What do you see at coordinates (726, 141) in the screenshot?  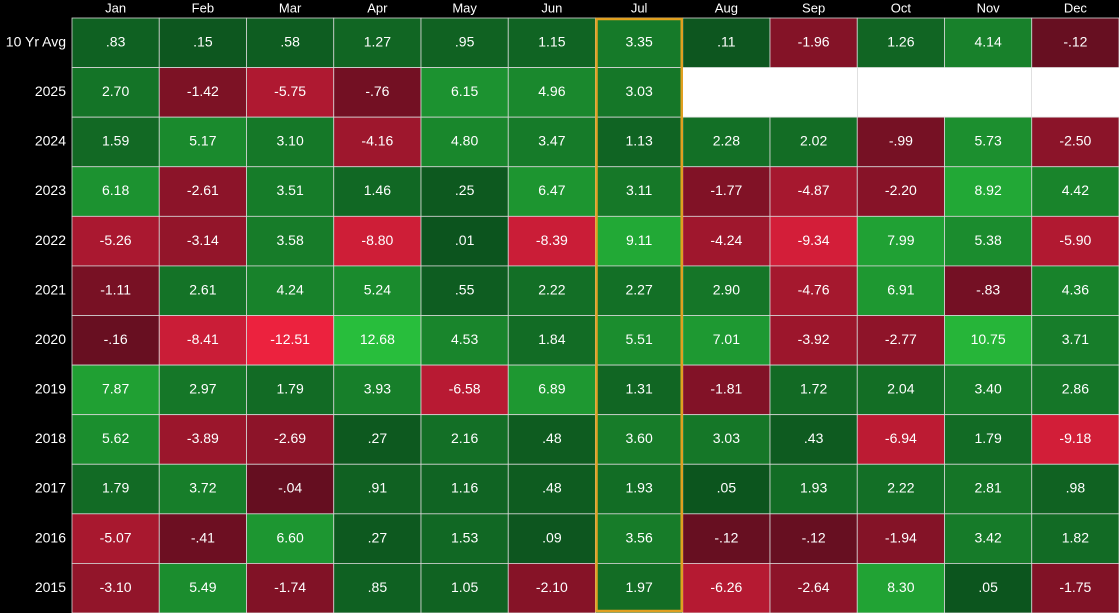 I see `cell-label: 2.28` at bounding box center [726, 141].